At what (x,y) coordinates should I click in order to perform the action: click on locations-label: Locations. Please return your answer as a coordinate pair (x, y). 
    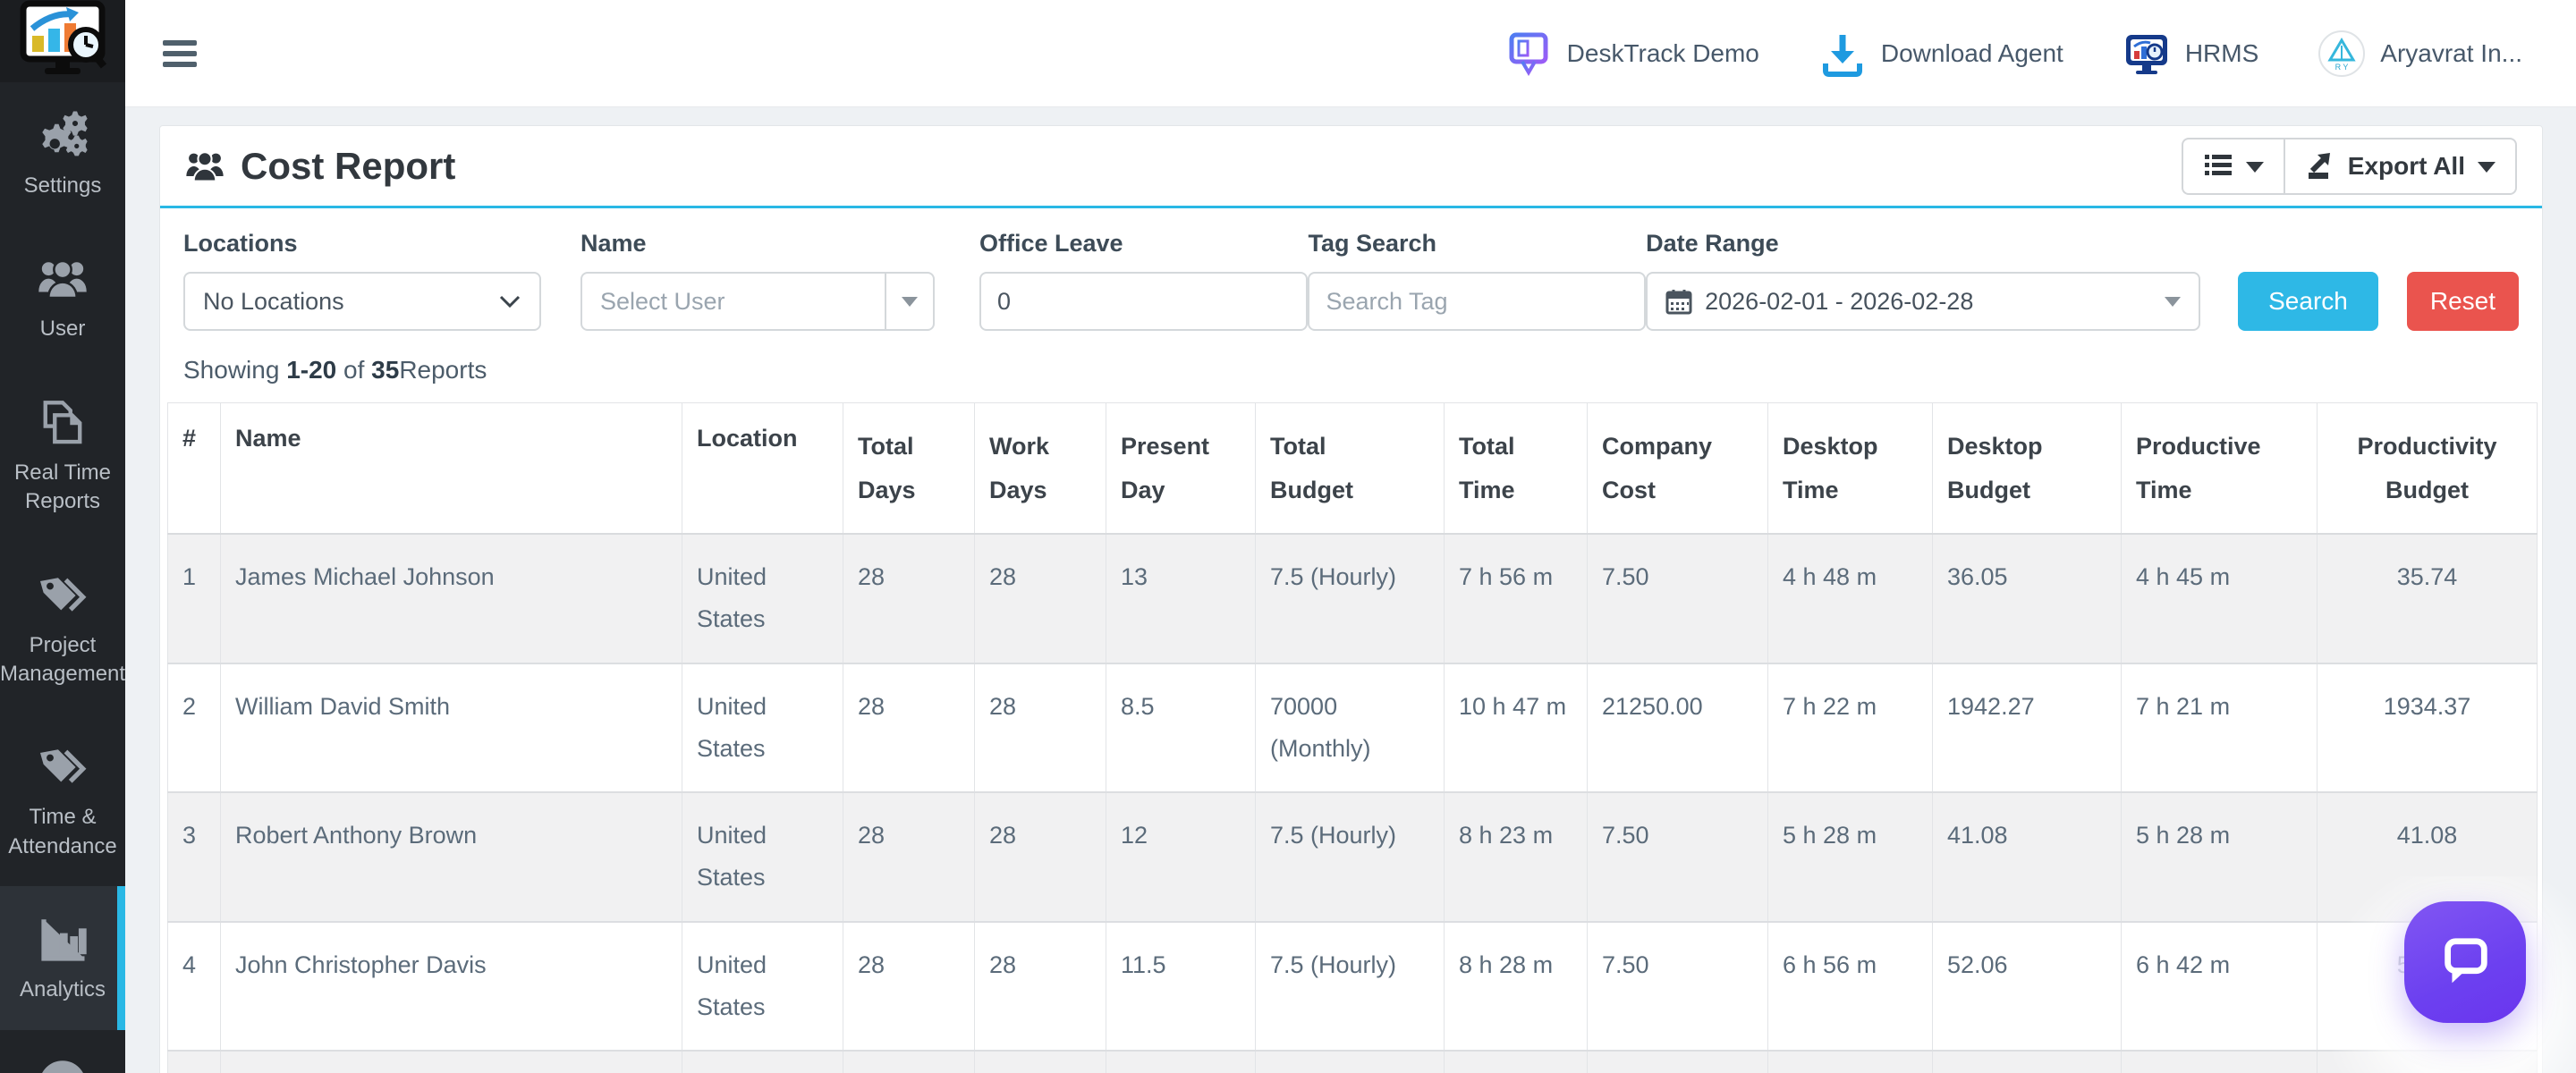
    Looking at the image, I should click on (240, 244).